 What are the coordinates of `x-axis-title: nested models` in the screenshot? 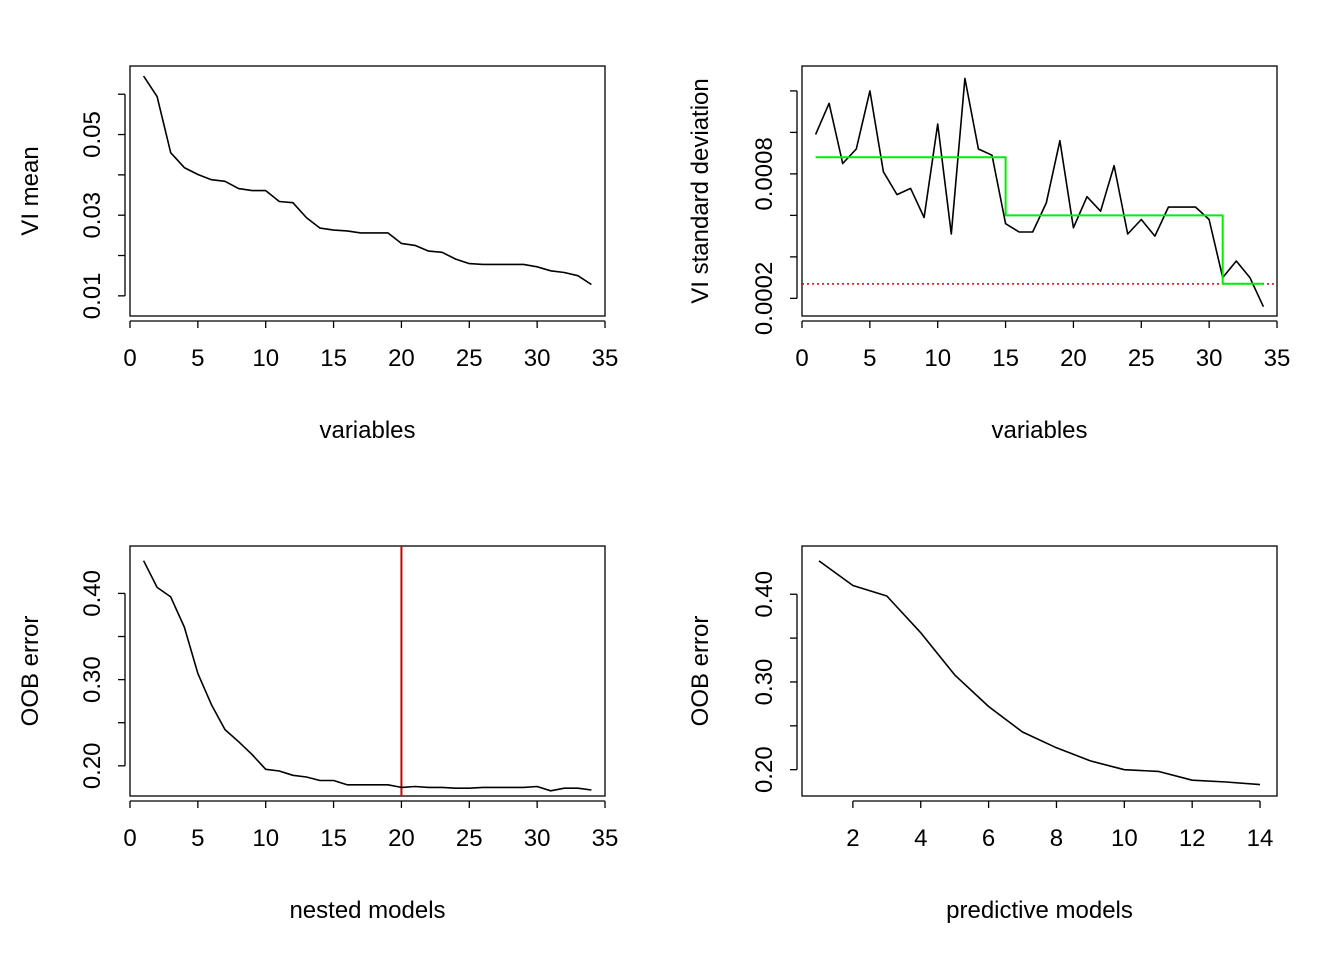 It's located at (367, 910).